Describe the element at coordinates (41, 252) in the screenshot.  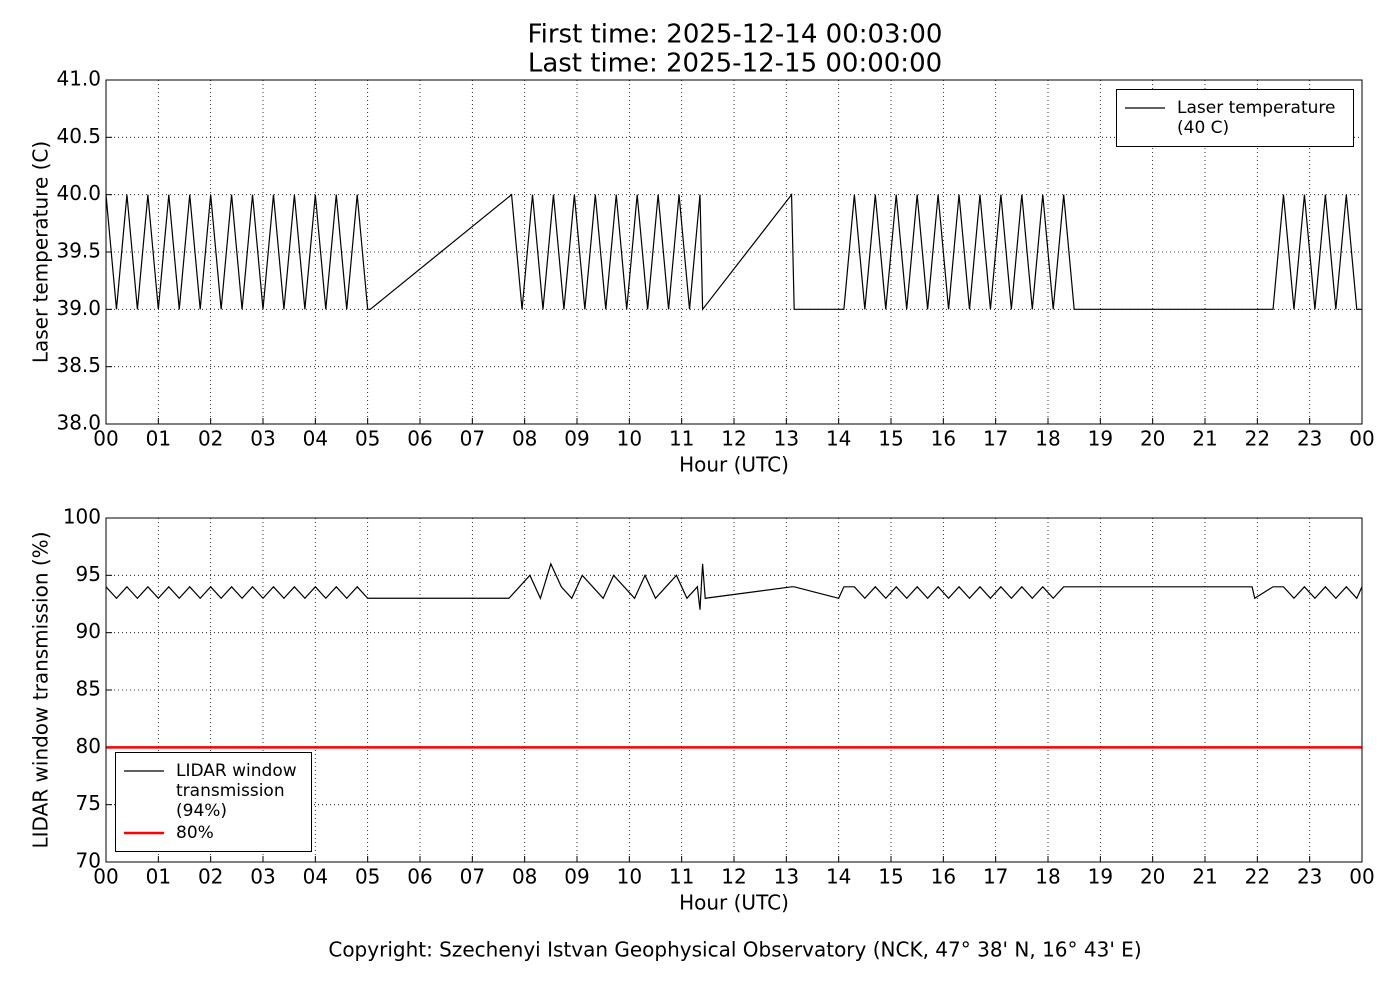
I see `y-axis-label: Laser temperature (C)` at that location.